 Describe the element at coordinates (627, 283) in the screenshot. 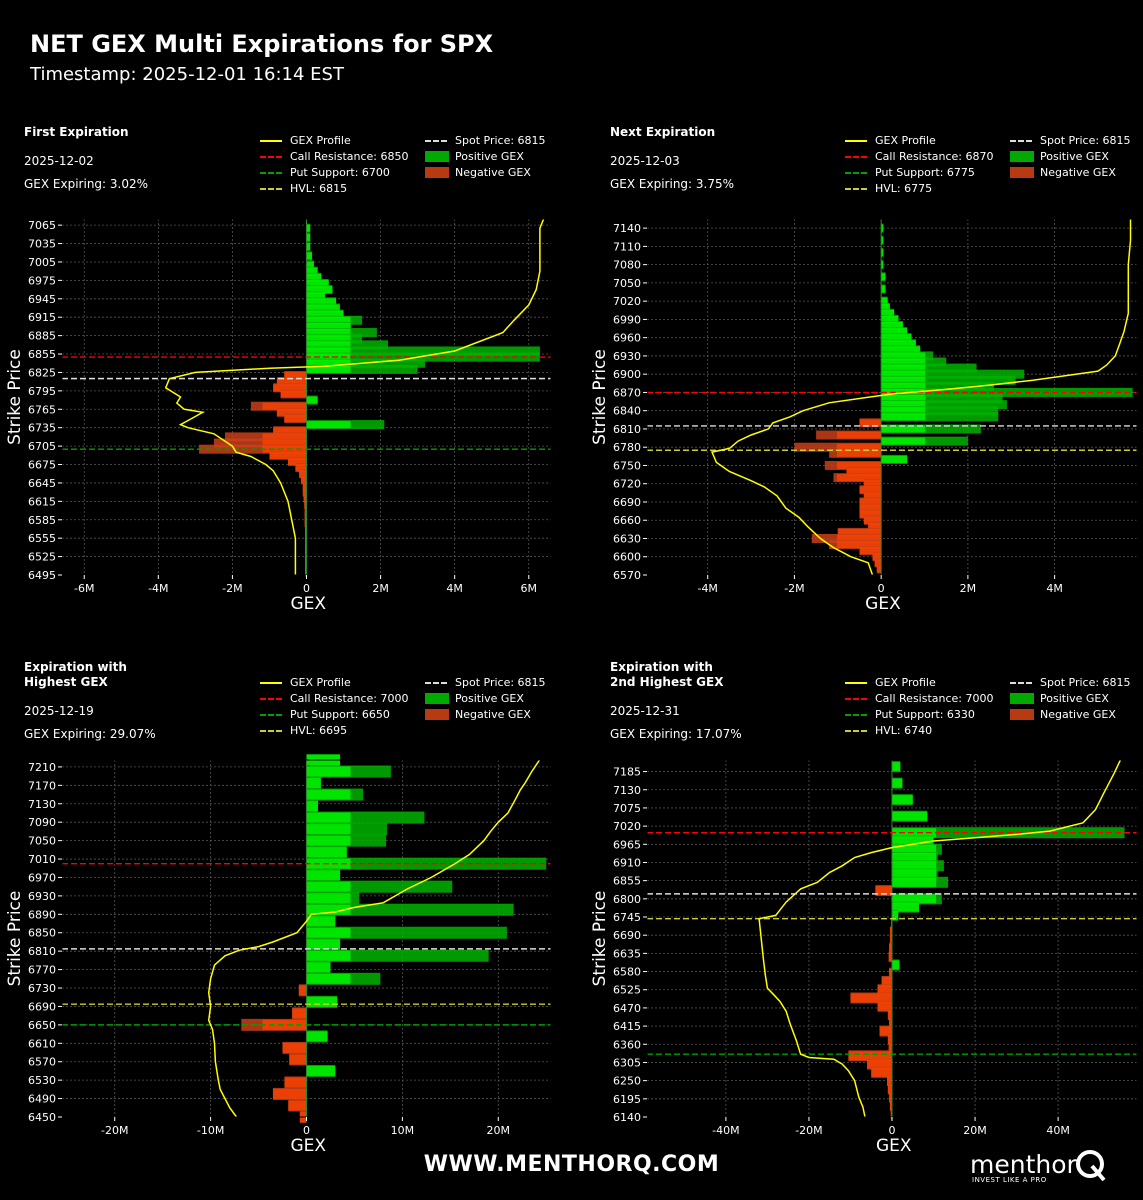

I see `y-tick-label: 7050` at that location.